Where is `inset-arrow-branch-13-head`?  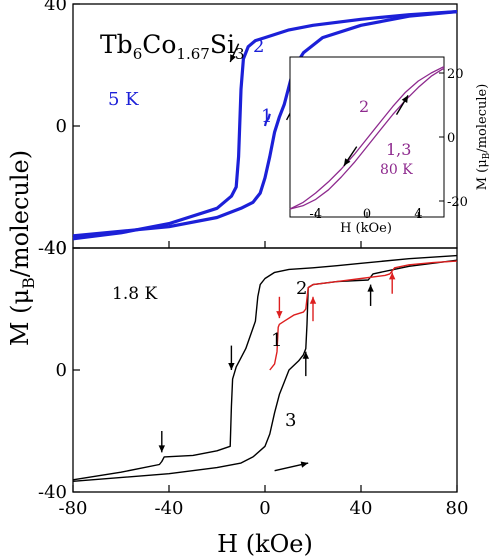 inset-arrow-branch-13-head is located at coordinates (405, 99).